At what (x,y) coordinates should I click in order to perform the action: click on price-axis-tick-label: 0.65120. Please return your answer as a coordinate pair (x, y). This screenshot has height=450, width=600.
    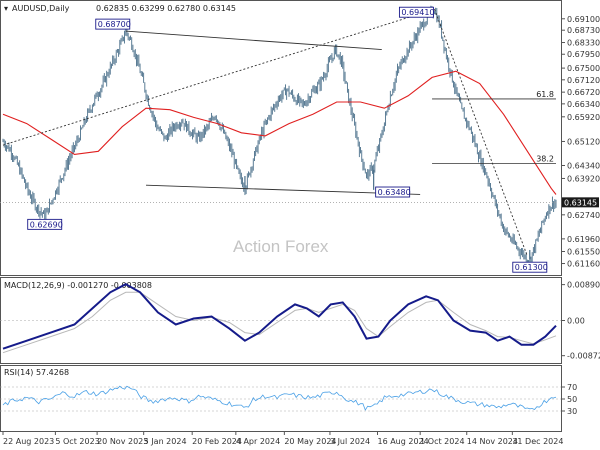
    Looking at the image, I should click on (583, 141).